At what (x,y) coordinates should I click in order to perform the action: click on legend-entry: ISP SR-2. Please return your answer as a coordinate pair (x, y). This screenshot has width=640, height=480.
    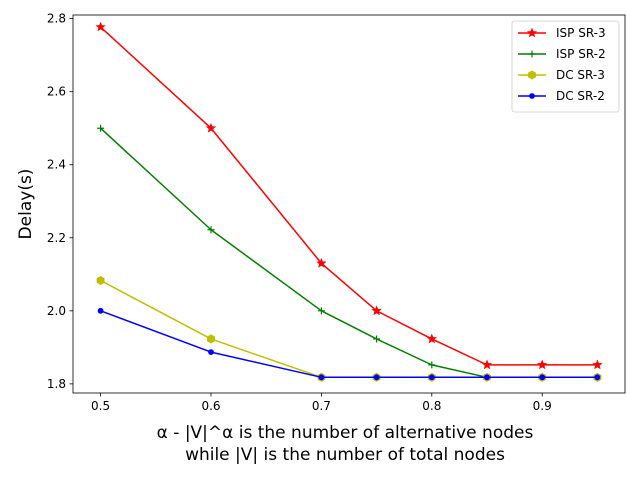
    Looking at the image, I should click on (581, 54).